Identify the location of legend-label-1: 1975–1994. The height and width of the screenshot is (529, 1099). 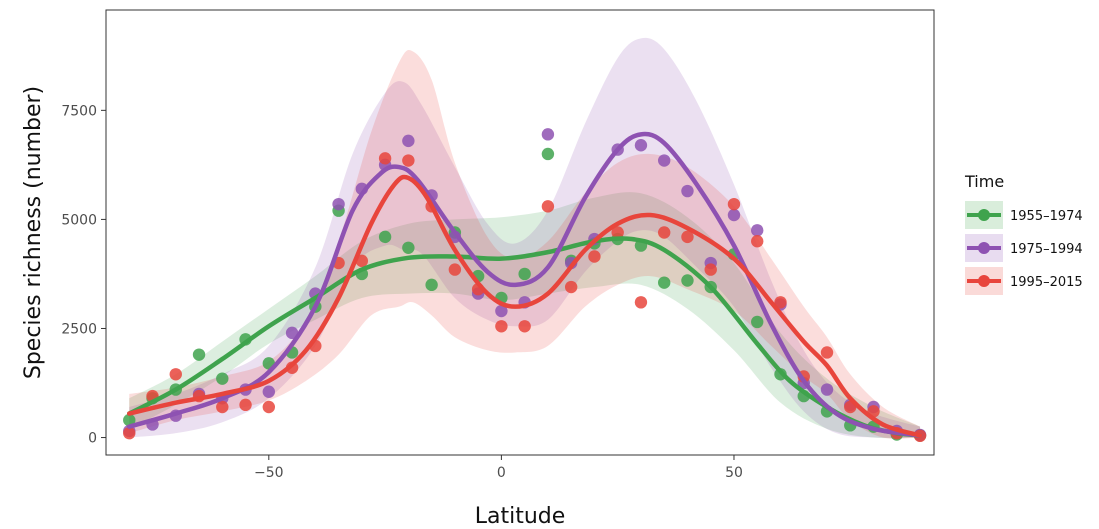
(1046, 249).